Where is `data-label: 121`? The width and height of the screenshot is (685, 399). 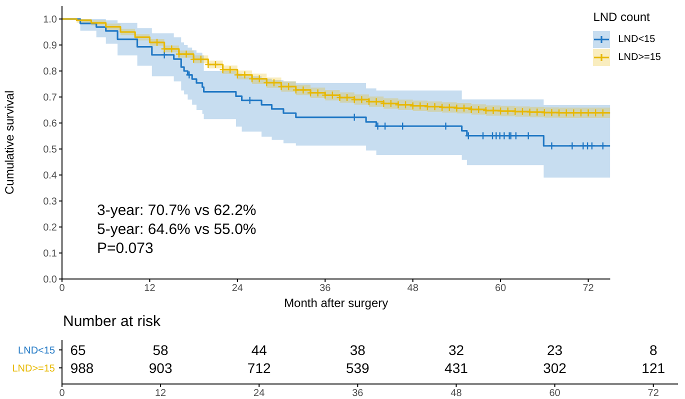 data-label: 121 is located at coordinates (654, 368).